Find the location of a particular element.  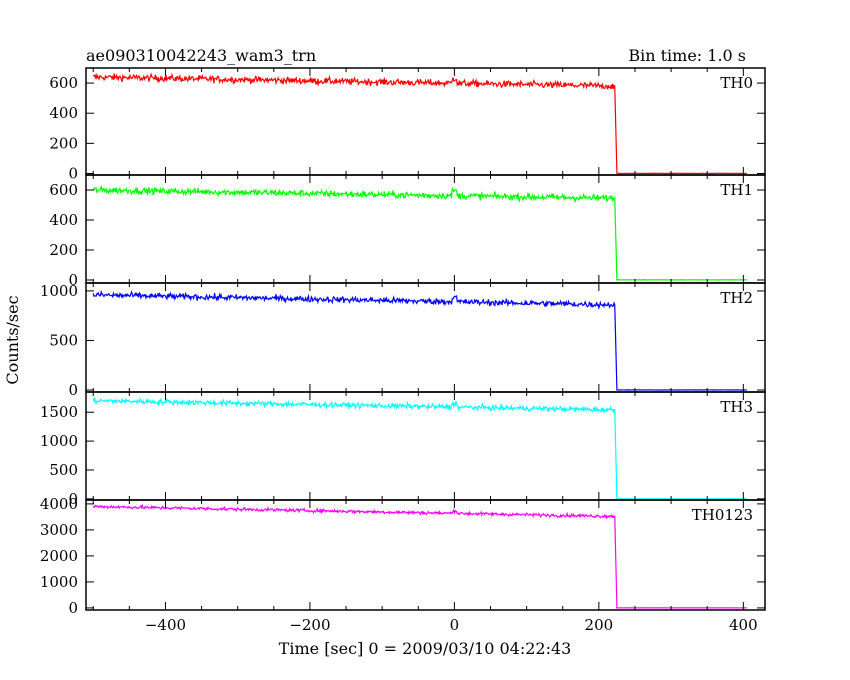

x-tick-label: 200 is located at coordinates (599, 625).